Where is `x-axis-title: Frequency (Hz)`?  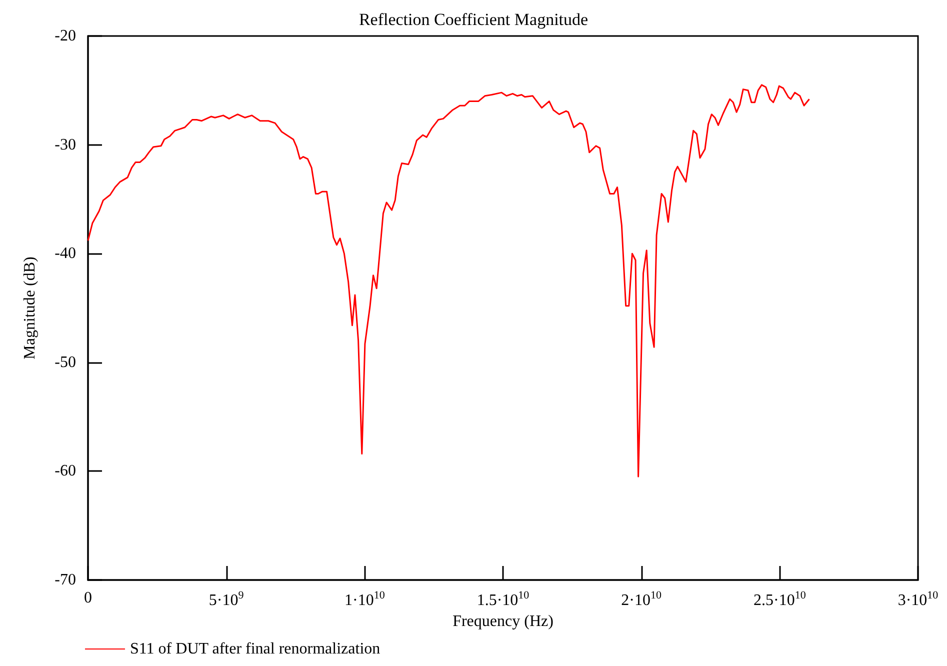
x-axis-title: Frequency (Hz) is located at coordinates (503, 621).